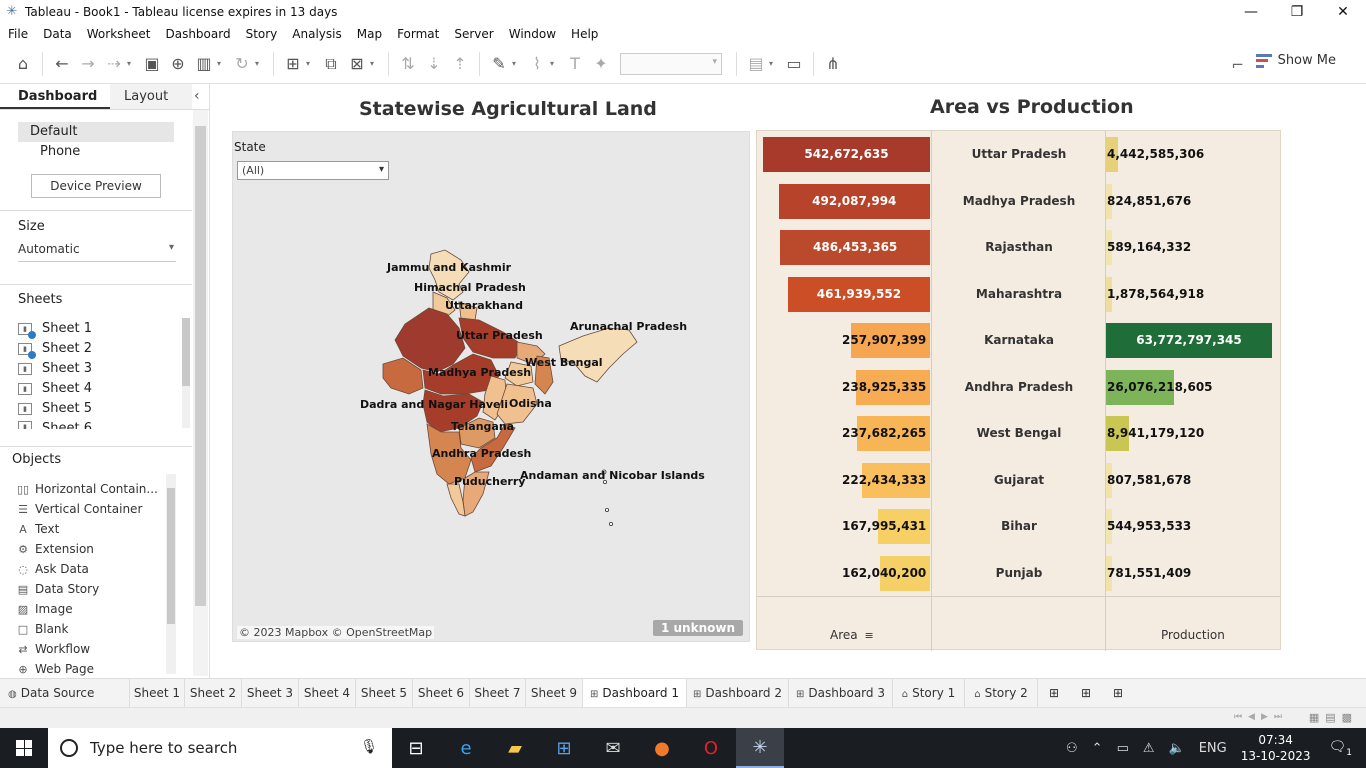 This screenshot has height=768, width=1366. Describe the element at coordinates (852, 635) in the screenshot. I see `area-axis-label: Area ≡` at that location.